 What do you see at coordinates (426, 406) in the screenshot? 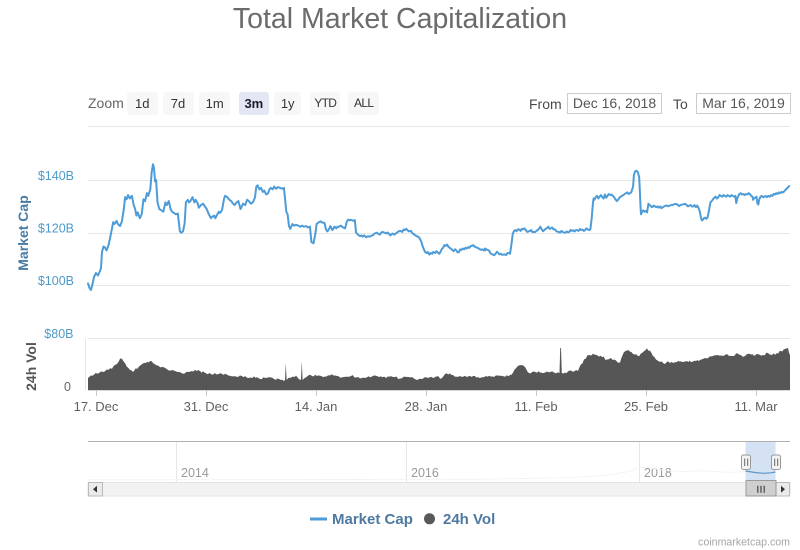
I see `svg-text: 28. Jan` at bounding box center [426, 406].